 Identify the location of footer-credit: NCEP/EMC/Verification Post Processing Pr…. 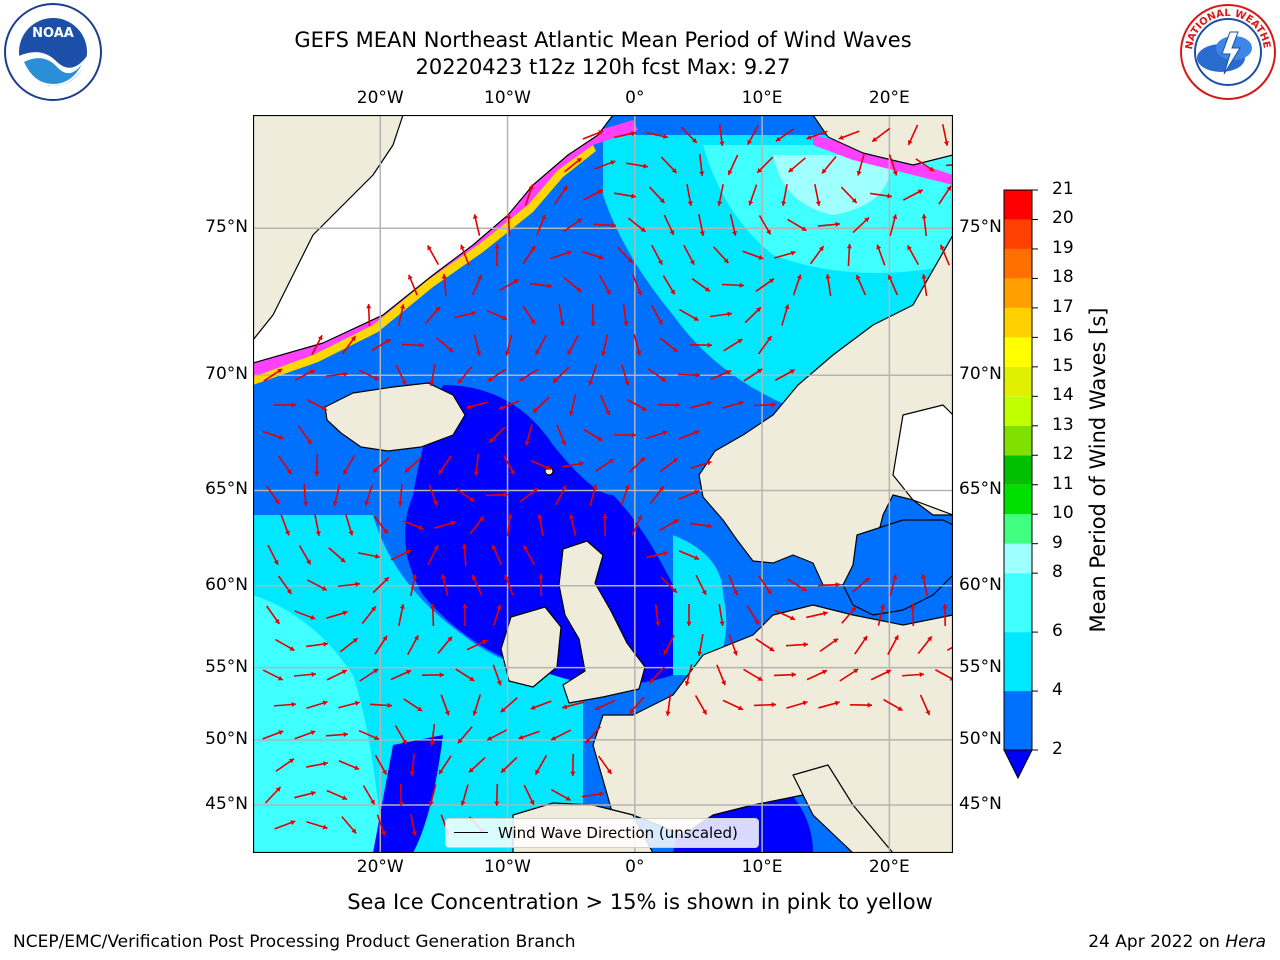
(294, 942).